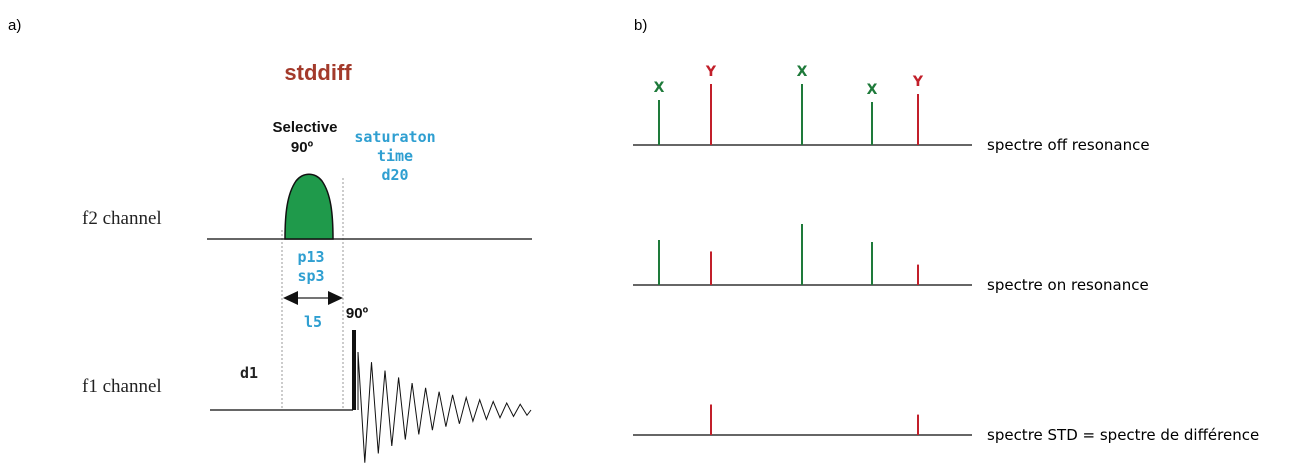 This screenshot has width=1305, height=468. Describe the element at coordinates (1068, 145) in the screenshot. I see `spectrum-label: spectre off resonance` at that location.